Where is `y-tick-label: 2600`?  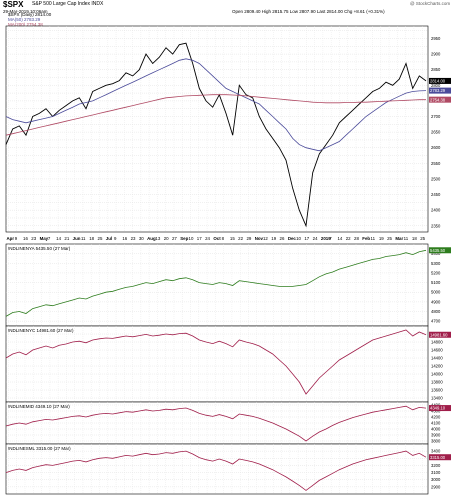
y-tick-label: 2600 is located at coordinates (436, 147).